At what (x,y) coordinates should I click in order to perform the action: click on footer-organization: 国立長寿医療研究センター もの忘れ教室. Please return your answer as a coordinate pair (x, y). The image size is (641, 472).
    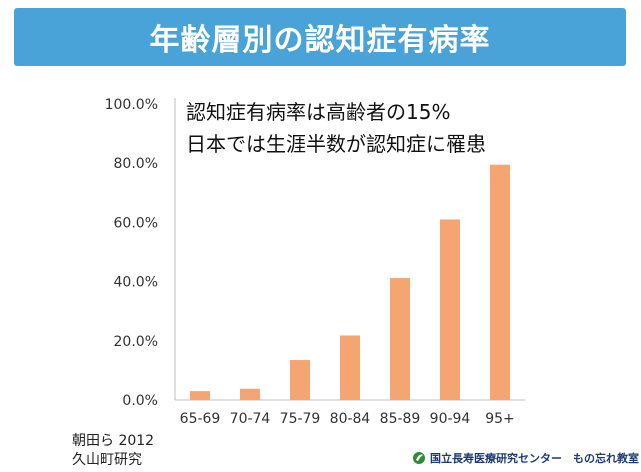
    Looking at the image, I should click on (534, 458).